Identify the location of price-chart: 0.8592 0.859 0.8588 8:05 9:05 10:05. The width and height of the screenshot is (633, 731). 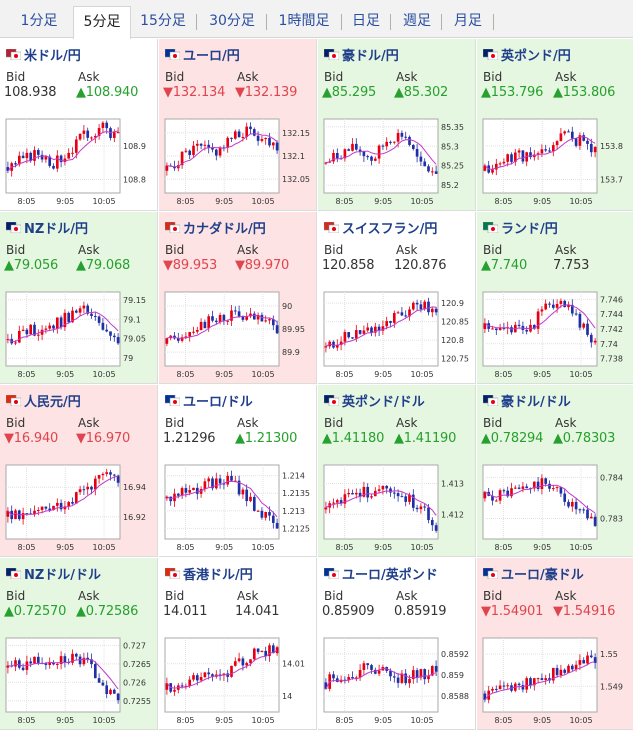
(397, 680).